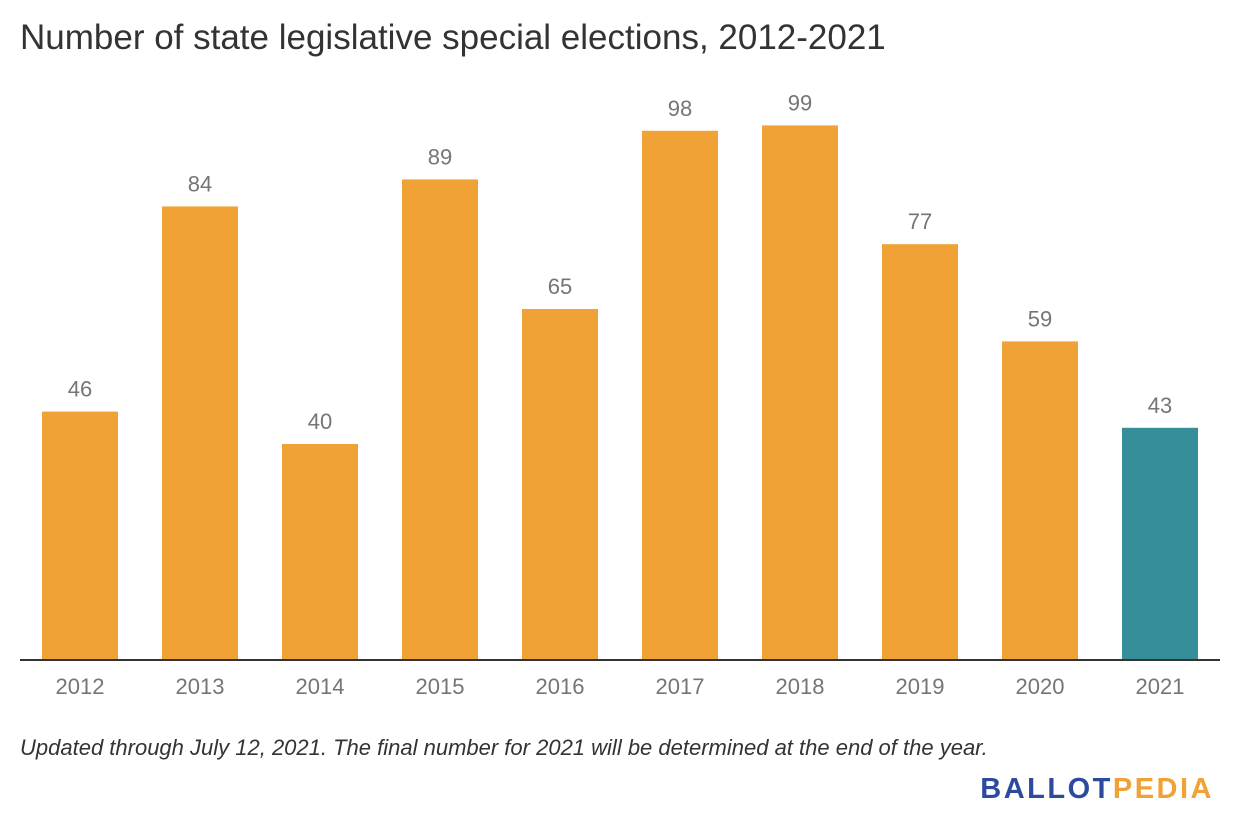  I want to click on x-tick-label-2021: 2021, so click(1160, 686).